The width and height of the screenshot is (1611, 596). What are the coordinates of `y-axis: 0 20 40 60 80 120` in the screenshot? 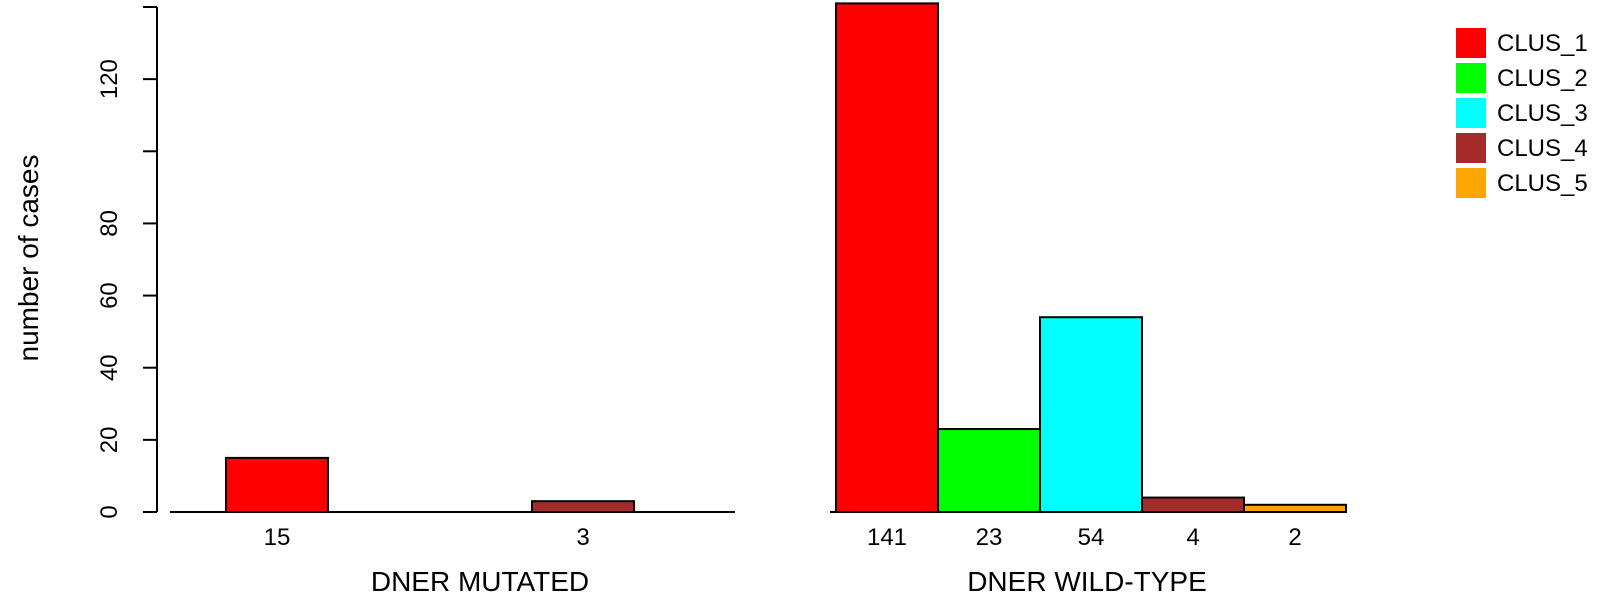 It's located at (127, 262).